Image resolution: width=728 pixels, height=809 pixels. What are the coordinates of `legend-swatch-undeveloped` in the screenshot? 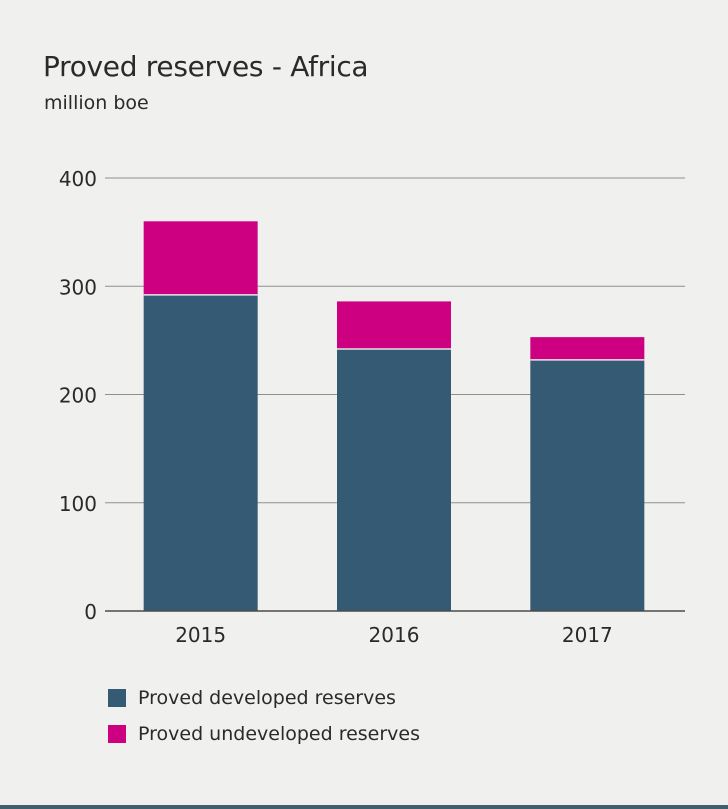 It's located at (117, 734).